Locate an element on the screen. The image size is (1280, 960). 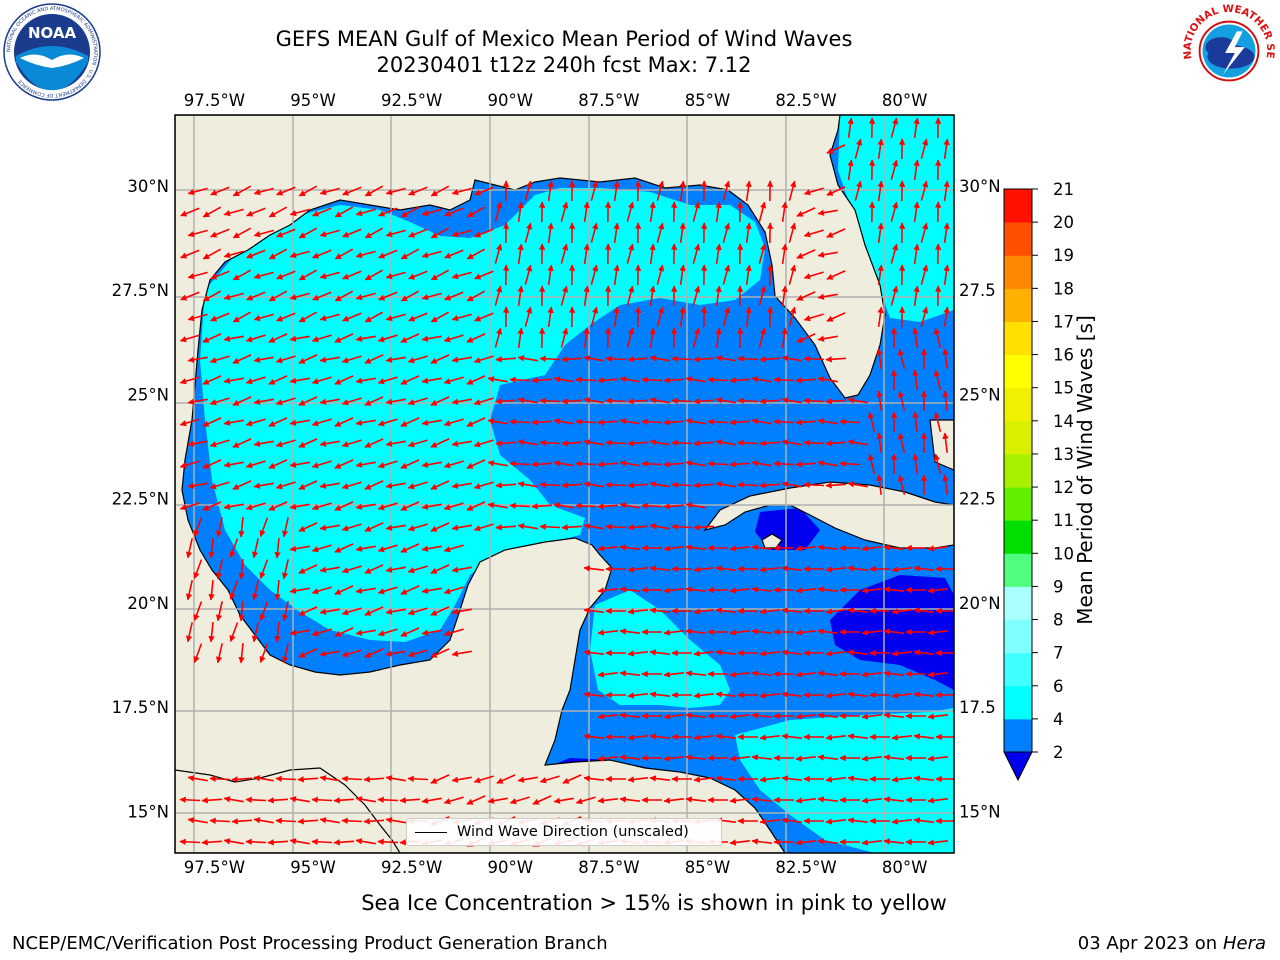
lat-tick-label-right: 20°N is located at coordinates (980, 603).